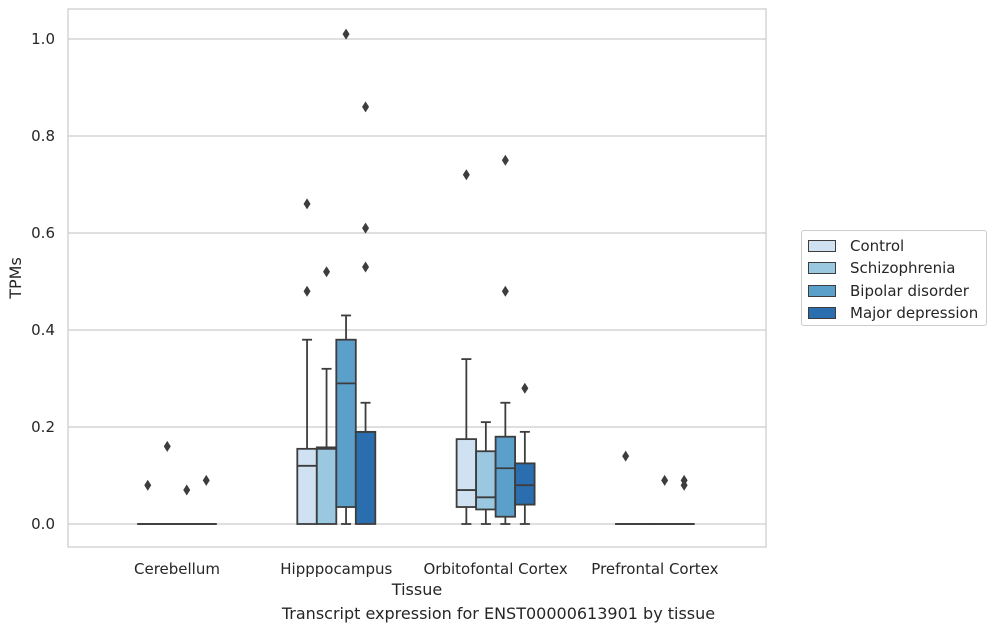 The height and width of the screenshot is (634, 997). I want to click on y-tick-label: 1.0, so click(43, 39).